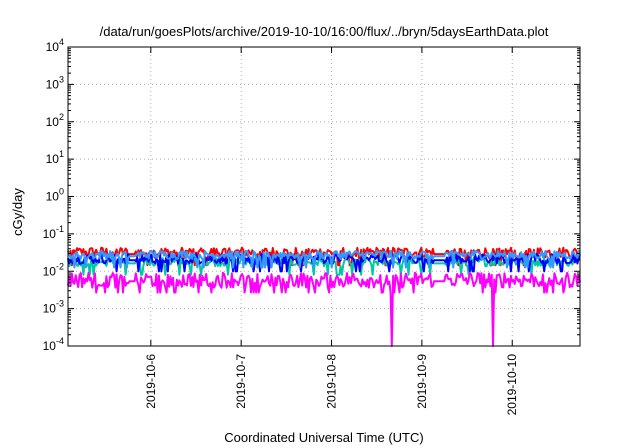  What do you see at coordinates (55, 195) in the screenshot?
I see `y-tick-label: 10⁰` at bounding box center [55, 195].